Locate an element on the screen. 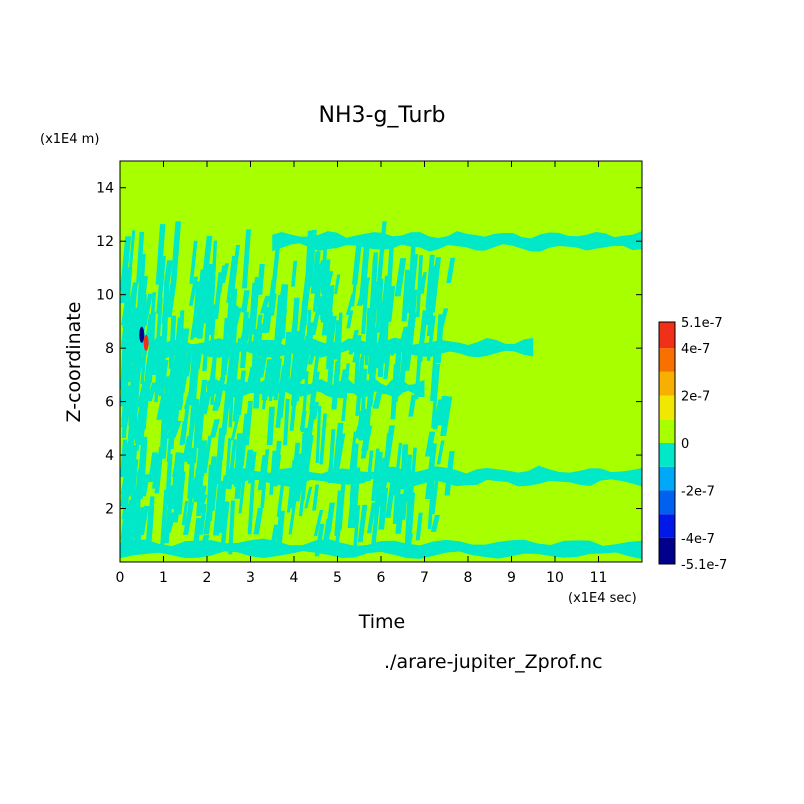 This screenshot has height=804, width=804. colorbar-tick-label: 0 is located at coordinates (685, 444).